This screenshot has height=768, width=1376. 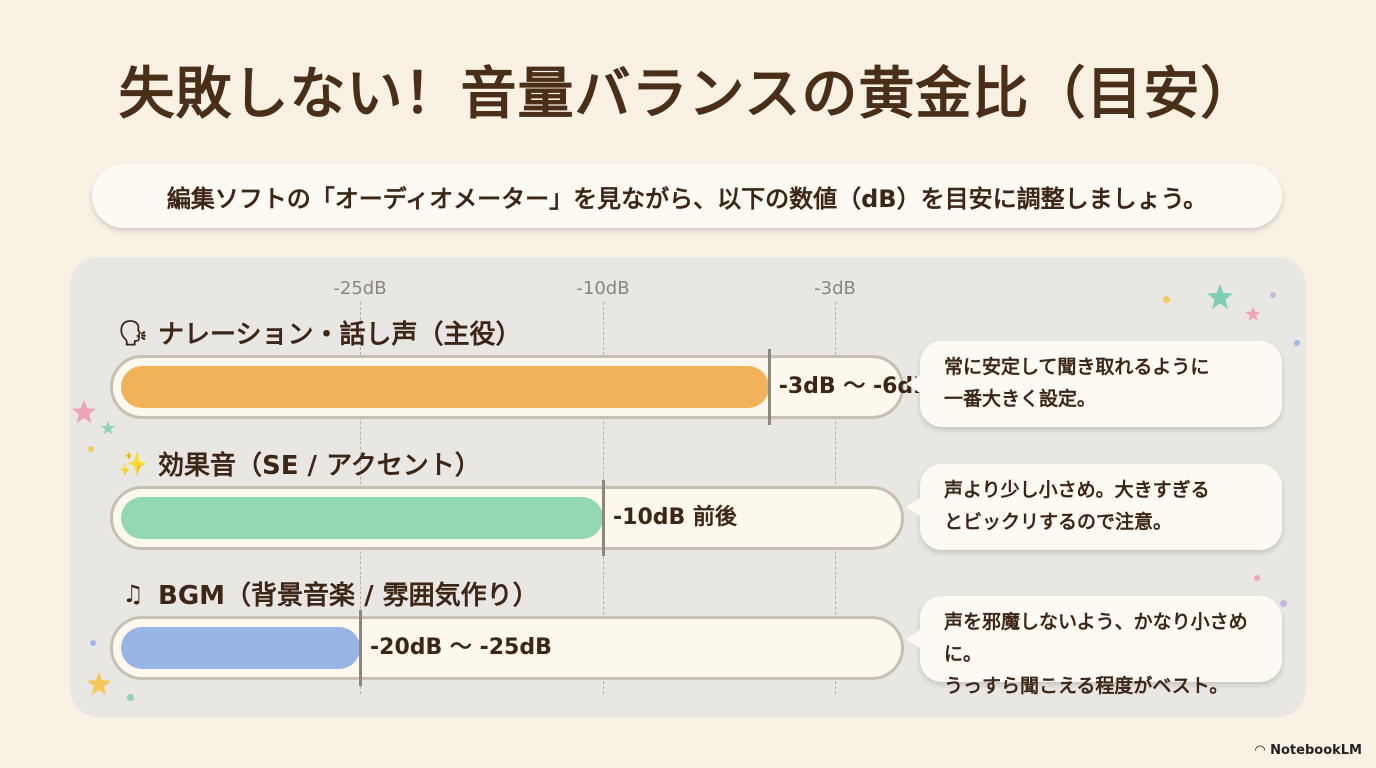 What do you see at coordinates (461, 647) in the screenshot?
I see `range-text-bgm: -20dB 〜 -25dB` at bounding box center [461, 647].